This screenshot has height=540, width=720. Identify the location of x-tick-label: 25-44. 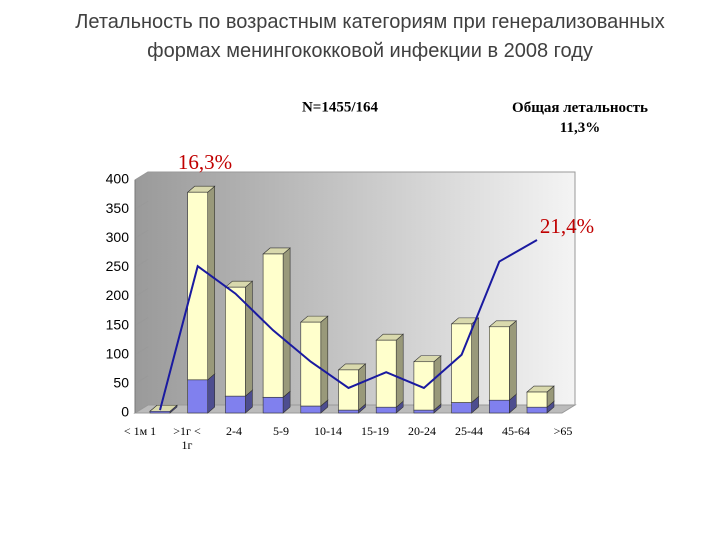
(469, 431).